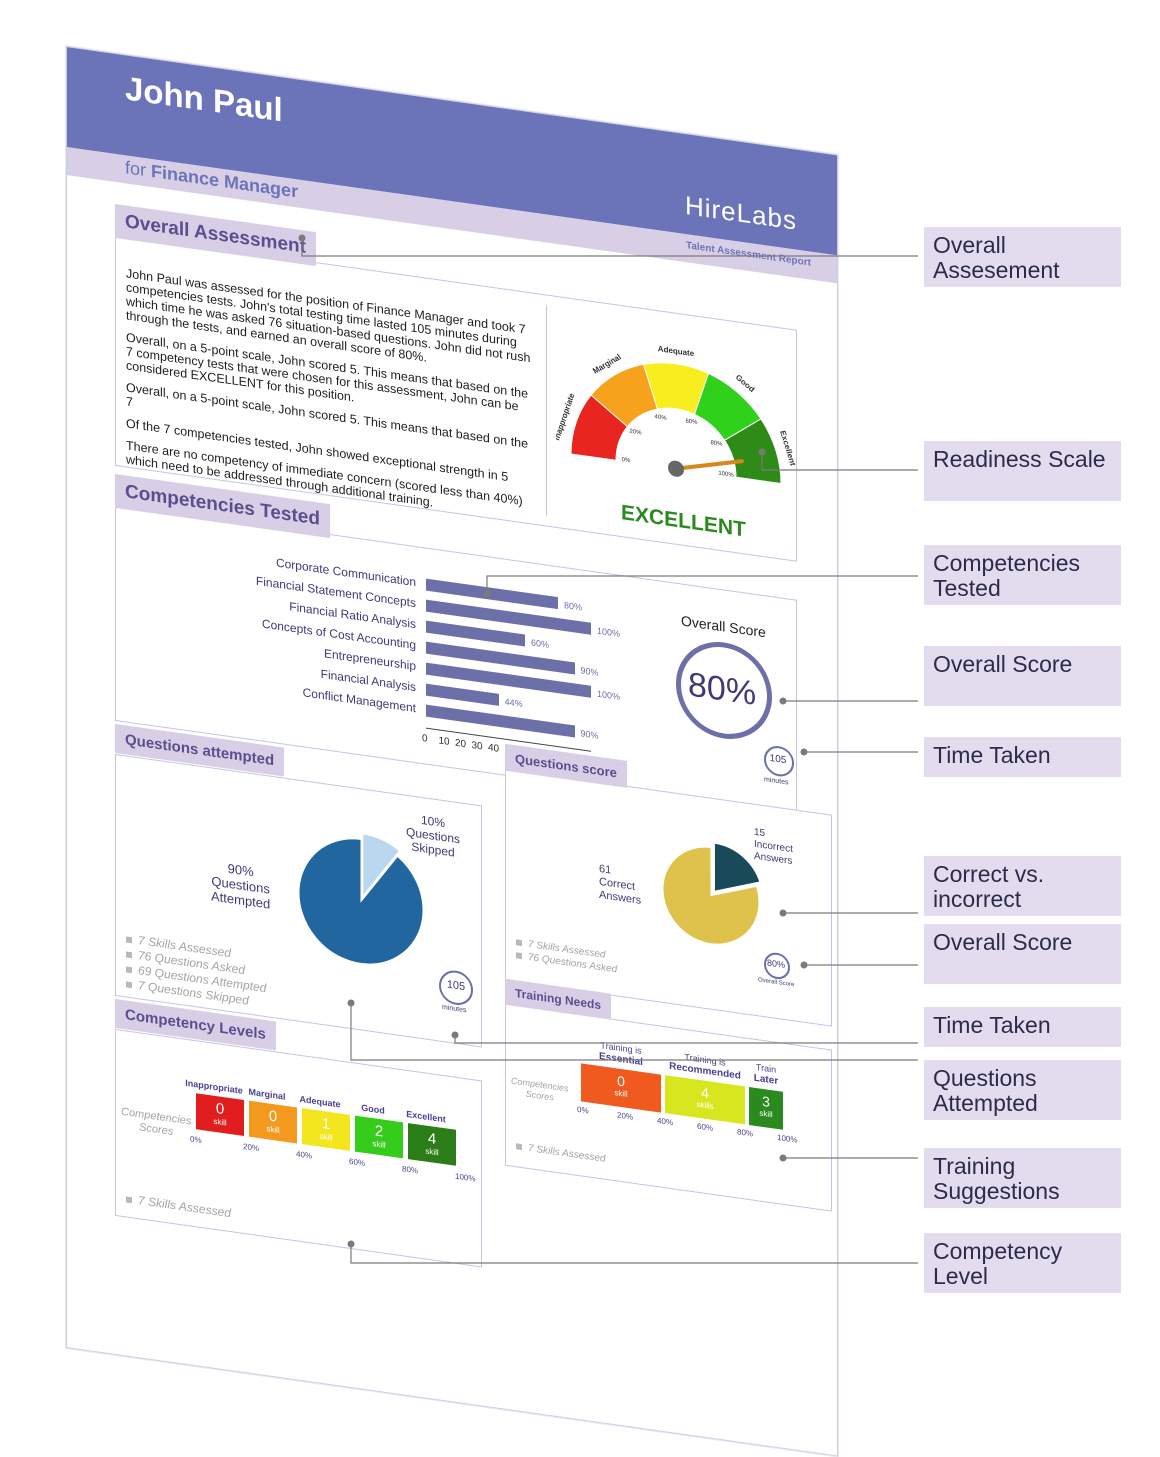 This screenshot has height=1457, width=1160. Describe the element at coordinates (1022, 1263) in the screenshot. I see `callout-competency-level: Competency Level` at that location.